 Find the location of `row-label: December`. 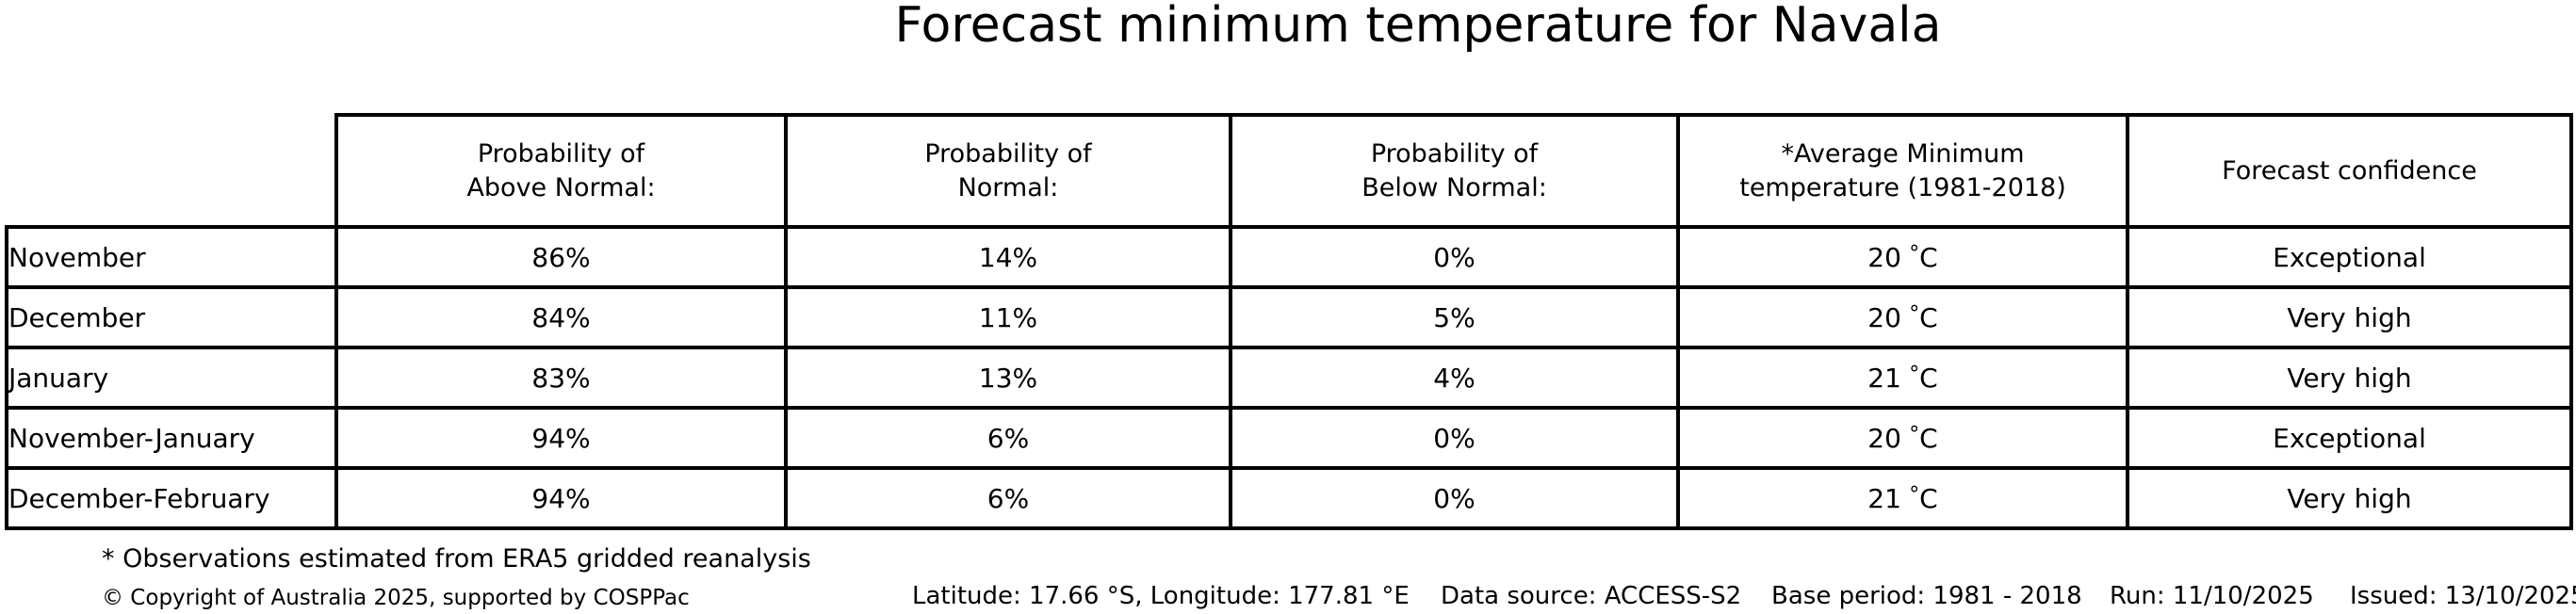

row-label: December is located at coordinates (171, 317).